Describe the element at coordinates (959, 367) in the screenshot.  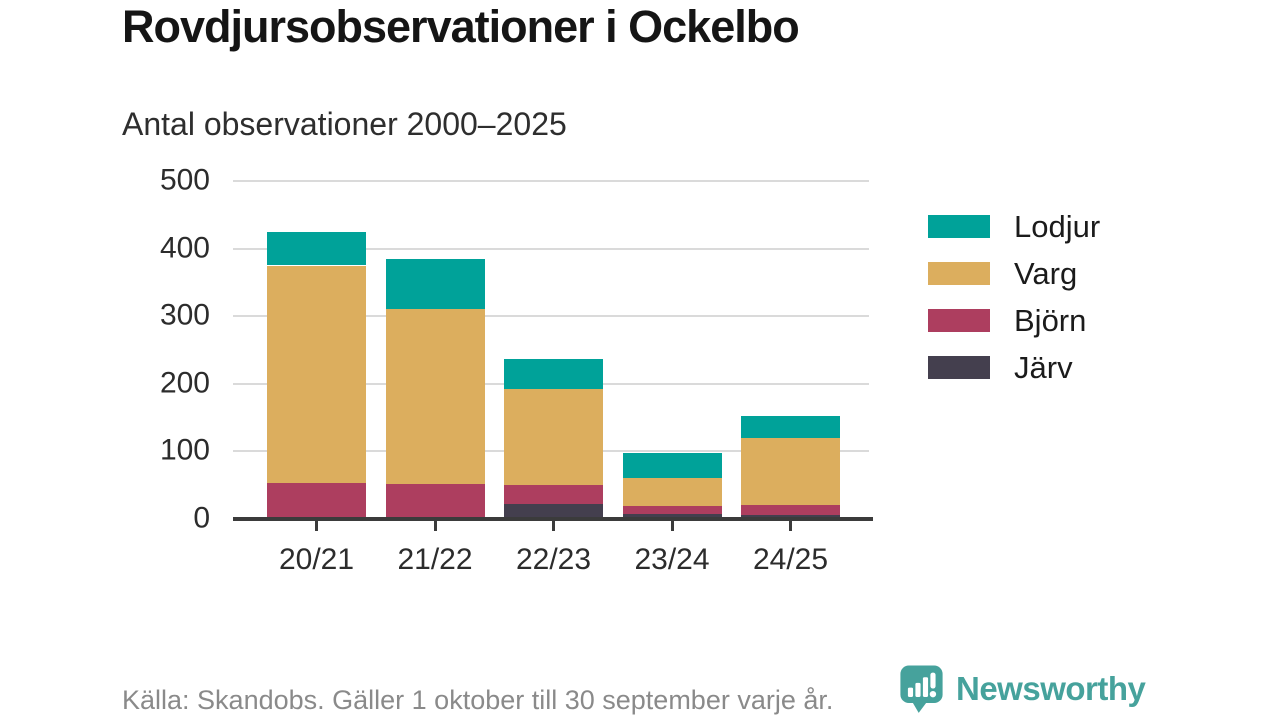
I see `legend-swatch-järv` at that location.